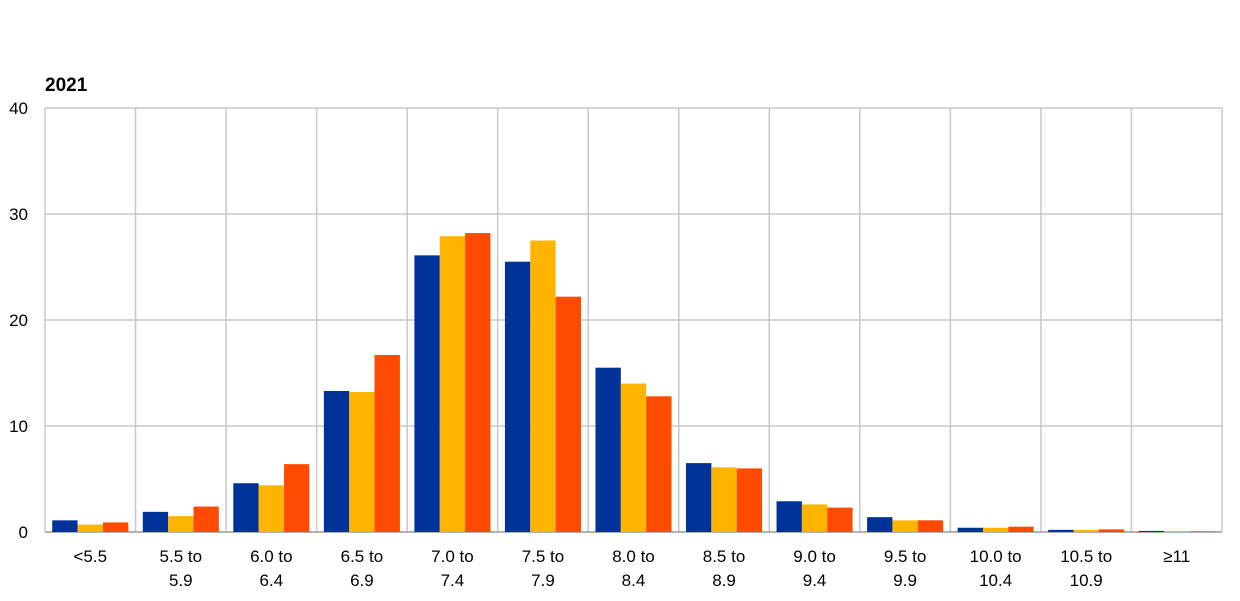  Describe the element at coordinates (452, 568) in the screenshot. I see `x-tick-label: 7.0 to 7.4` at that location.